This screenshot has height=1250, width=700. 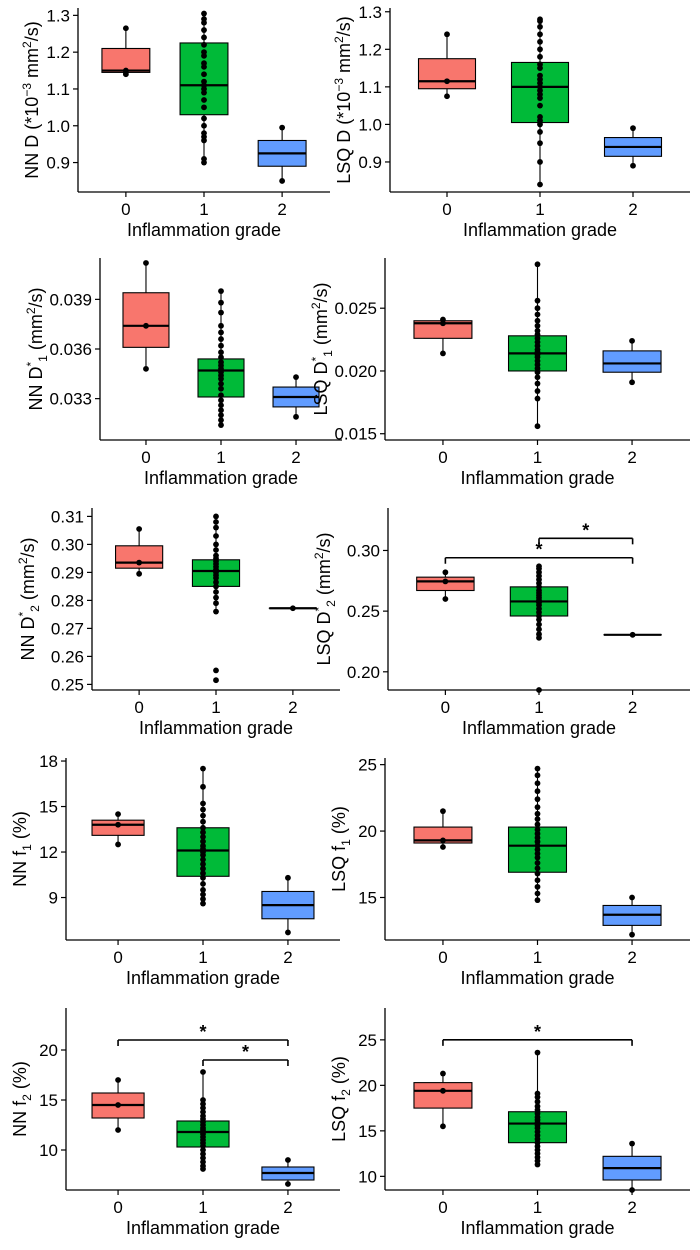 What do you see at coordinates (31, 99) in the screenshot?
I see `y-axis-title: NN D (*10−3 mm2/s)` at bounding box center [31, 99].